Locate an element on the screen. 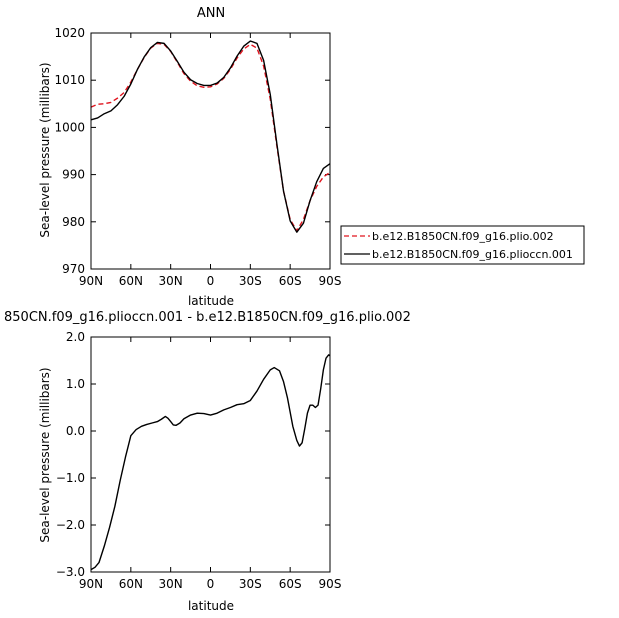  bottom-chart-ylabel: Sea-level pressure (millibars) is located at coordinates (45, 454).